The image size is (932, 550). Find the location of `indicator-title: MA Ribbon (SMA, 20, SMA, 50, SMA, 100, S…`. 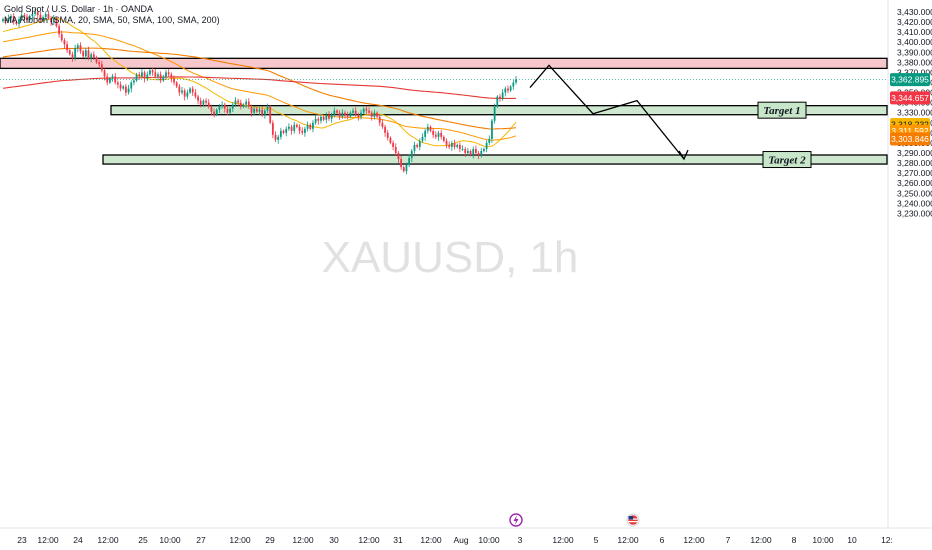

indicator-title: MA Ribbon (SMA, 20, SMA, 50, SMA, 100, S… is located at coordinates (112, 20).